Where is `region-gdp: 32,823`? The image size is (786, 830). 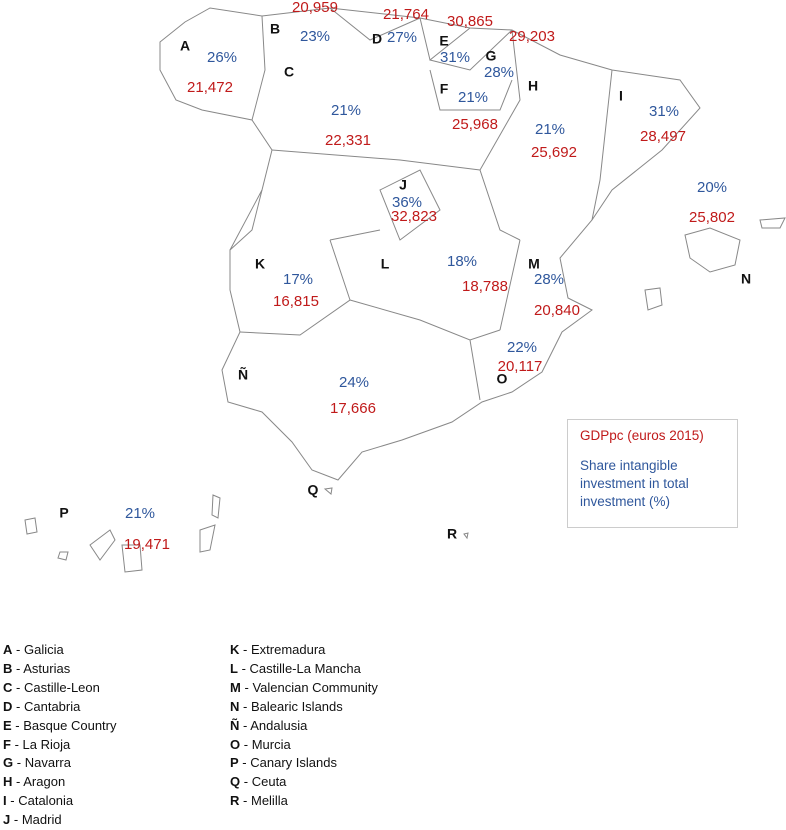 region-gdp: 32,823 is located at coordinates (414, 216).